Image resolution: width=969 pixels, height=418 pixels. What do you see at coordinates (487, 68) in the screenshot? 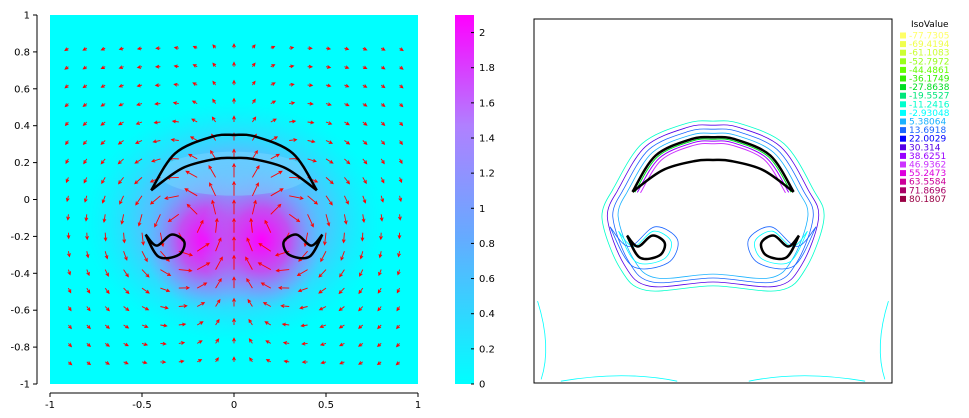
I see `colorbar-tick-label: 1.8` at bounding box center [487, 68].